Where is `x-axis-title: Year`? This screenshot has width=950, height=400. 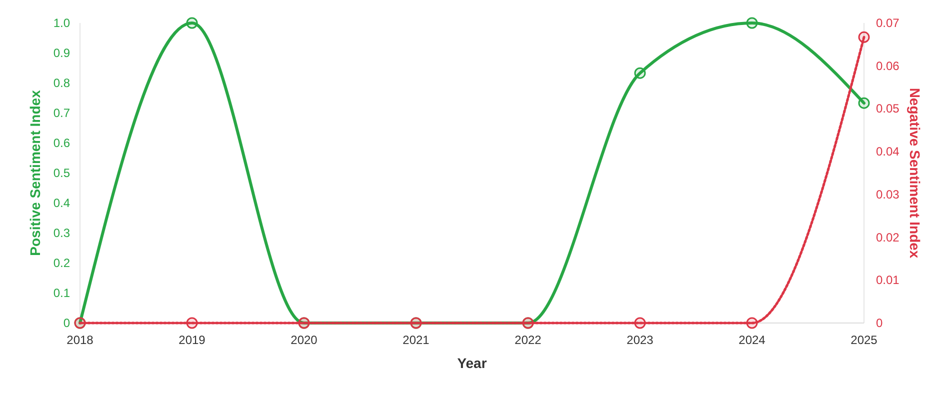
x-axis-title: Year is located at coordinates (472, 363).